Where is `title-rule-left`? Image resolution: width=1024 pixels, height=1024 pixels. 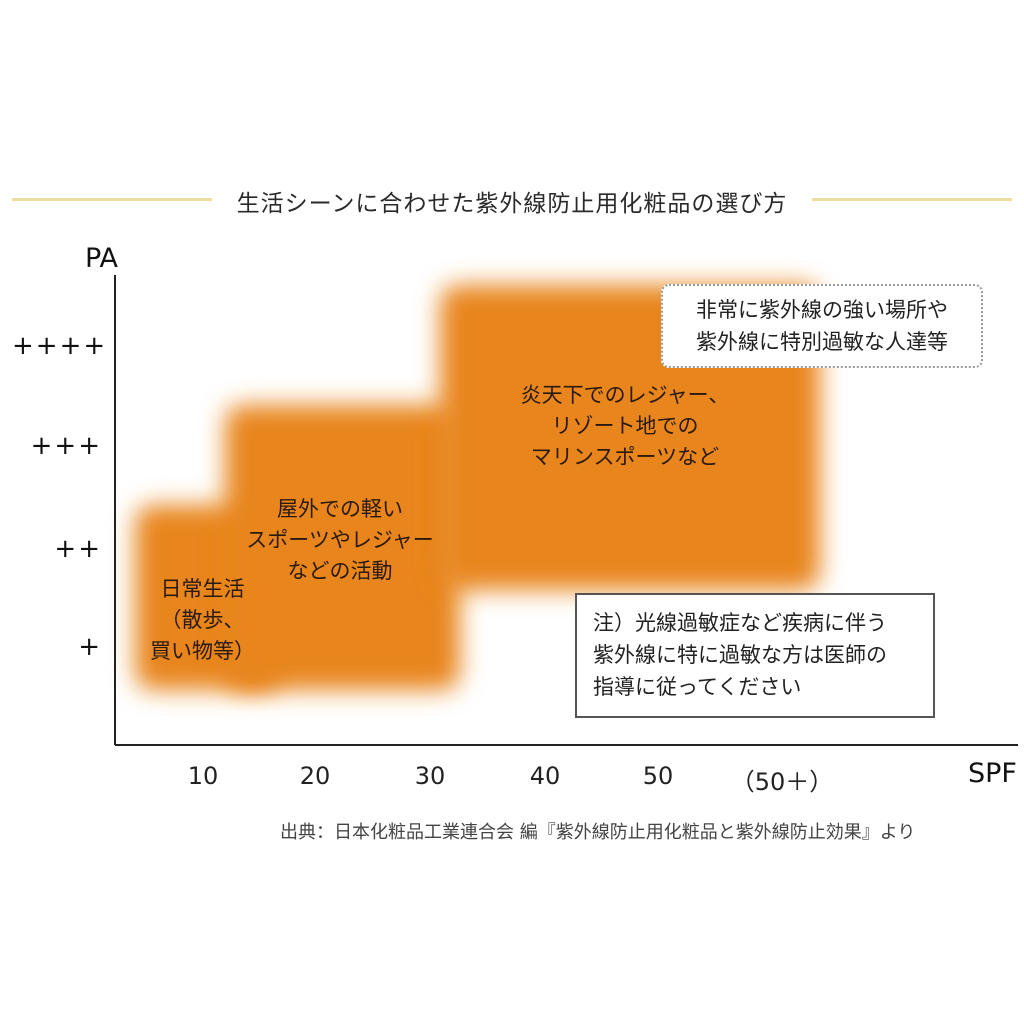 title-rule-left is located at coordinates (112, 199).